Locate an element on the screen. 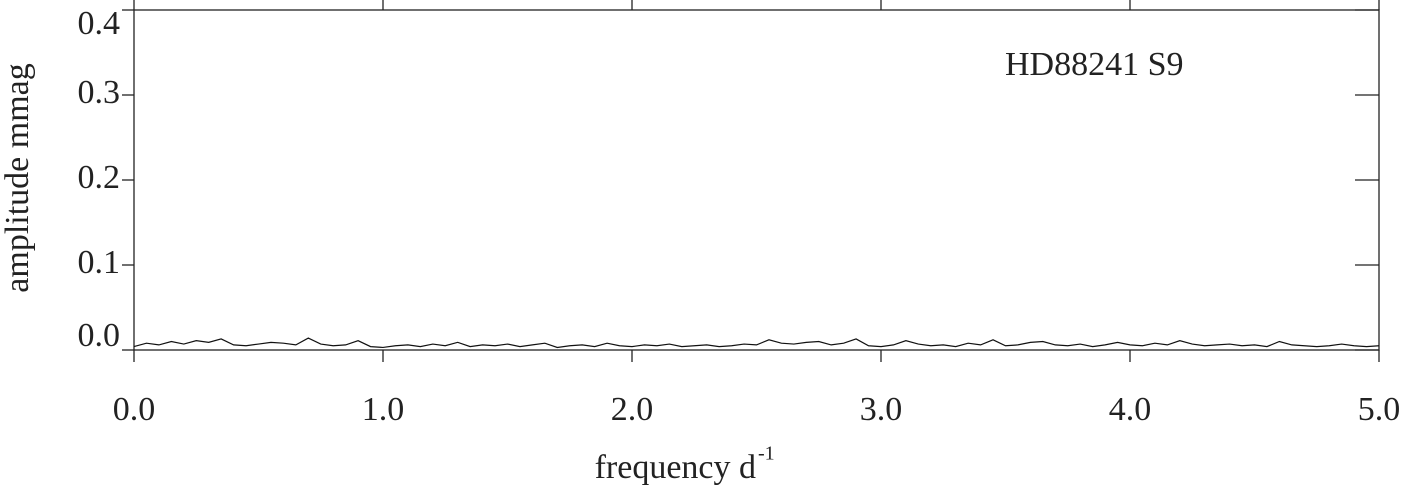  x-tick-label: 1.0 is located at coordinates (383, 409).